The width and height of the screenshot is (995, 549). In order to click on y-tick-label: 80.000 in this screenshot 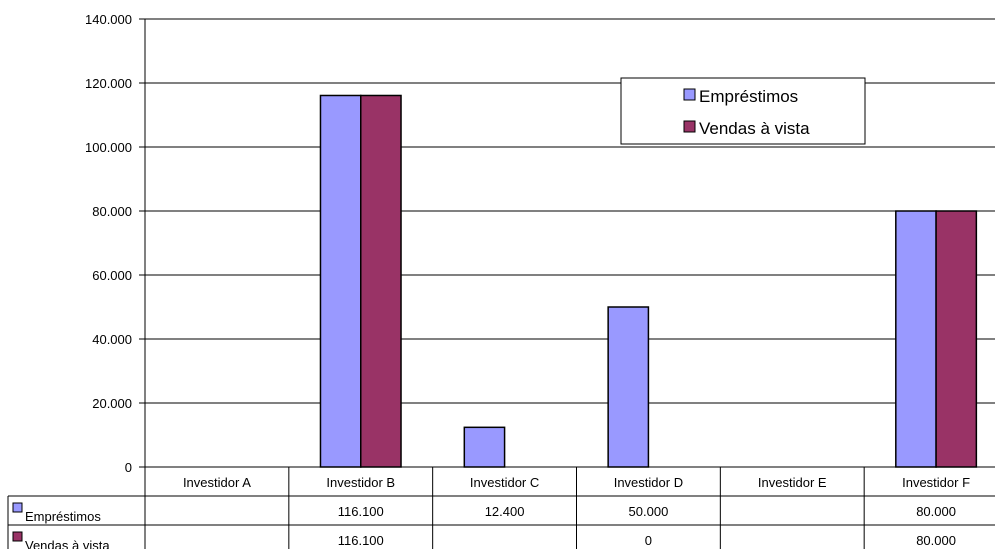, I will do `click(112, 211)`.